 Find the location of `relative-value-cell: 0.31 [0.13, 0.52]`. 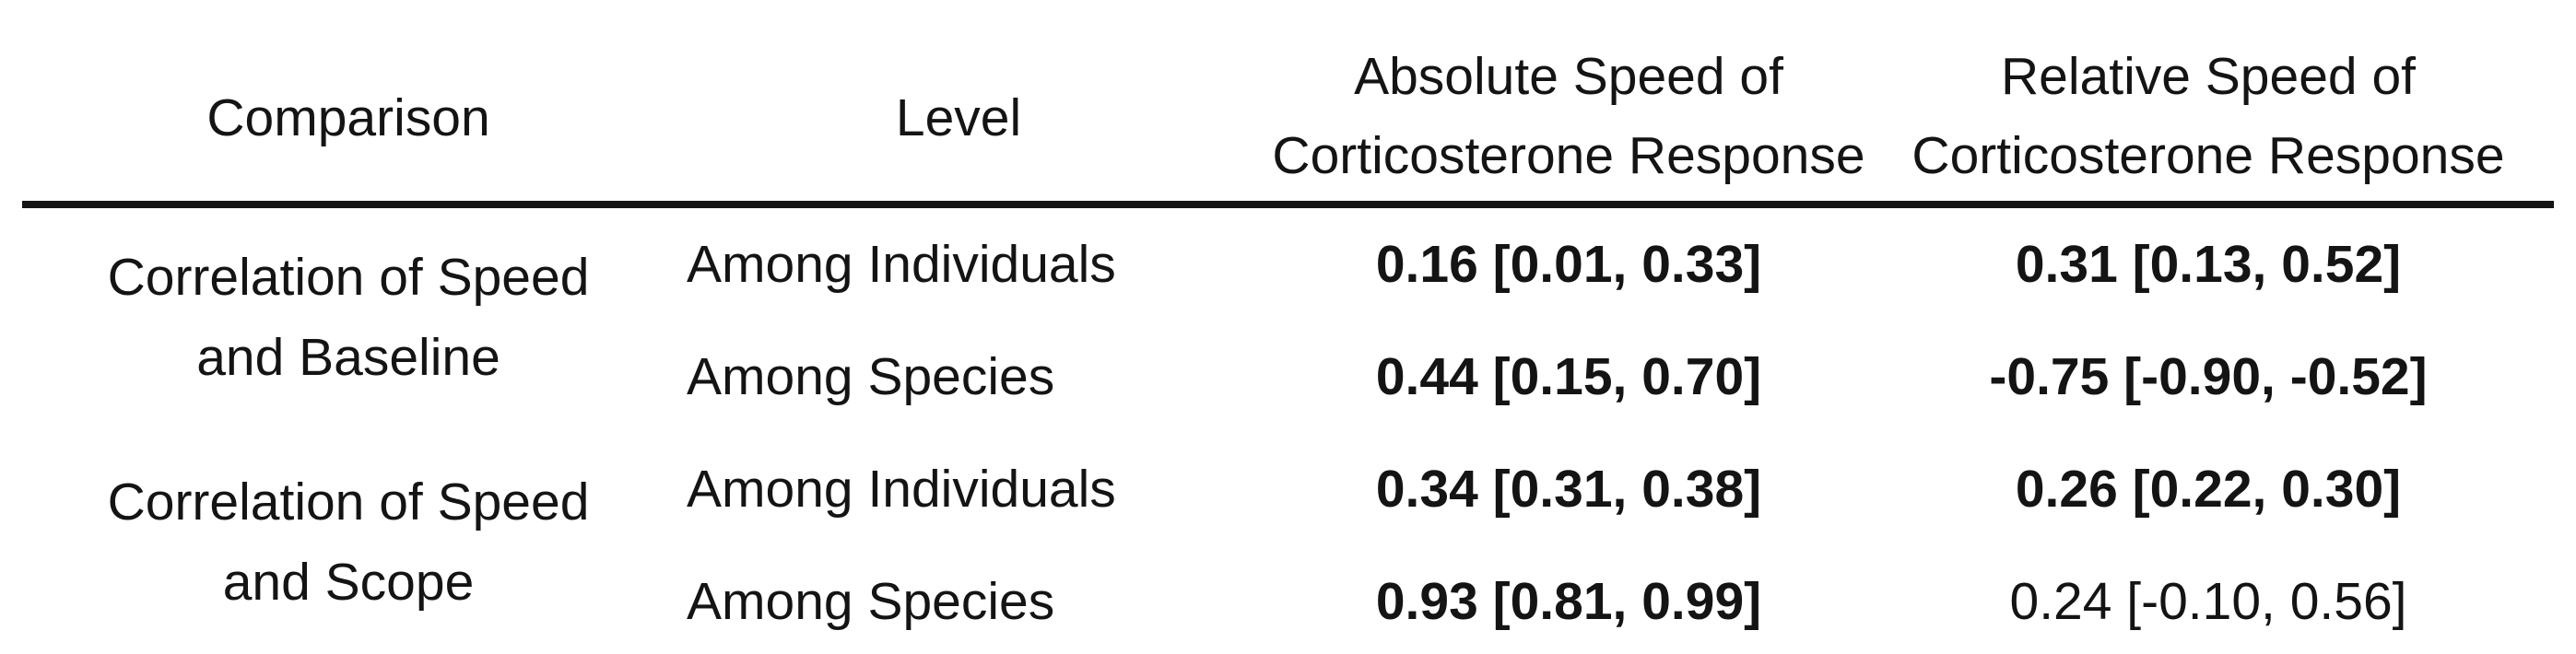

relative-value-cell: 0.31 [0.13, 0.52] is located at coordinates (2208, 264).